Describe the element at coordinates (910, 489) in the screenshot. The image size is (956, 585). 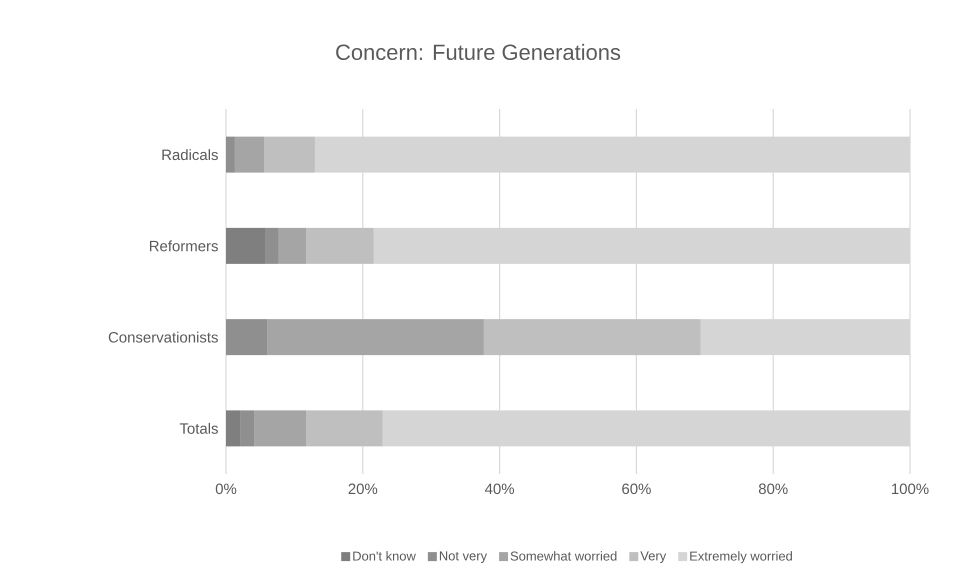
I see `x-tick-label: 100%` at that location.